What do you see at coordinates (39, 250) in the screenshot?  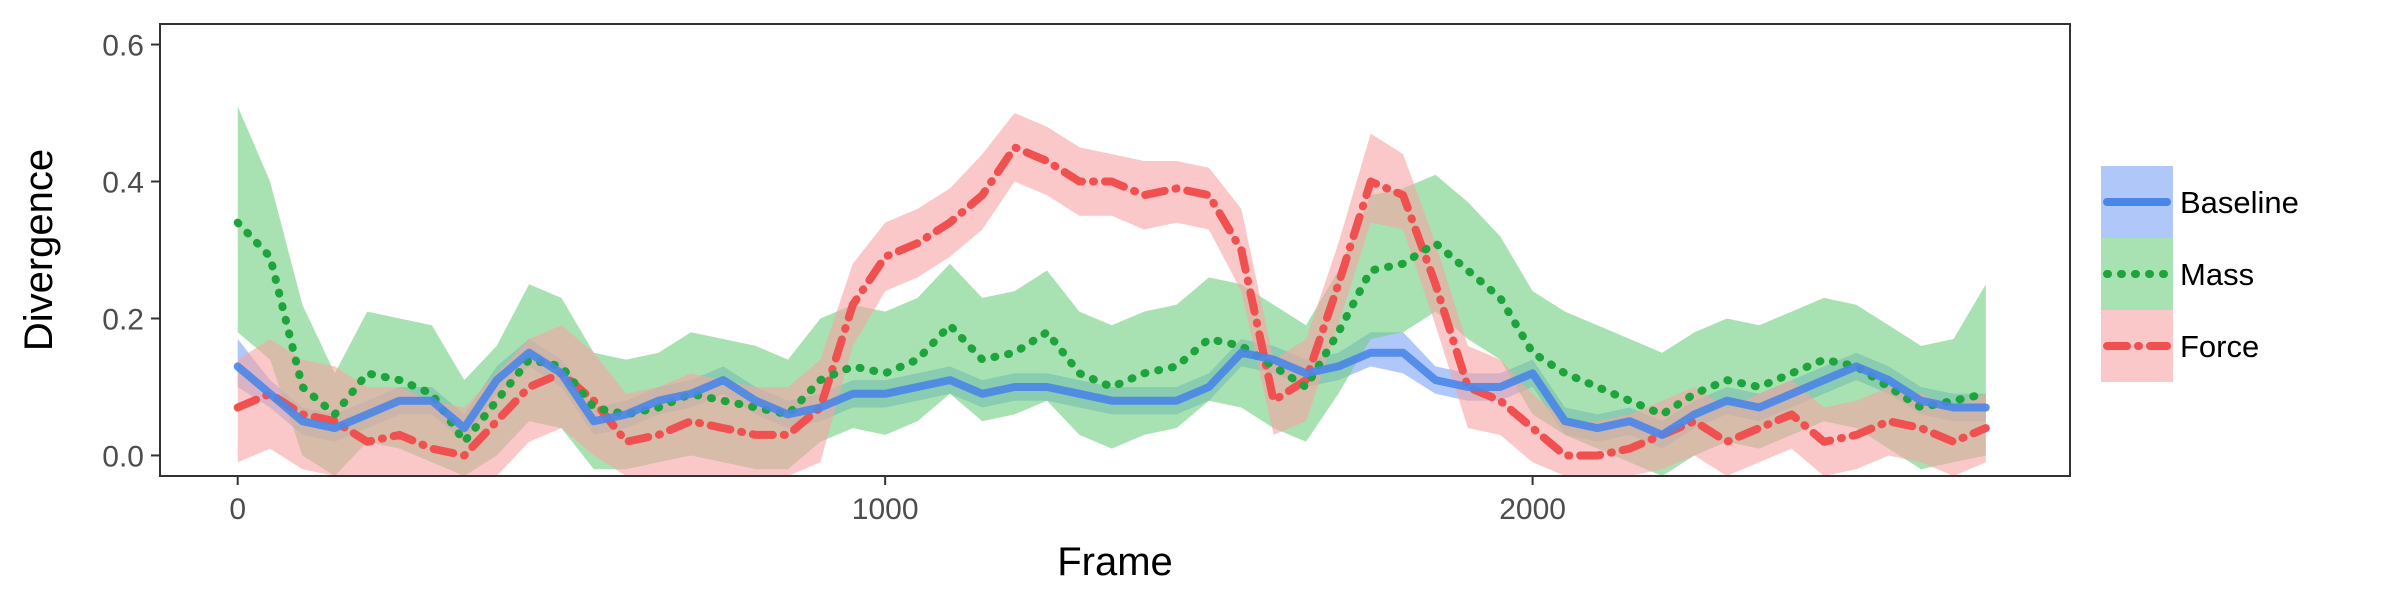 I see `y-axis-title: Divergence` at bounding box center [39, 250].